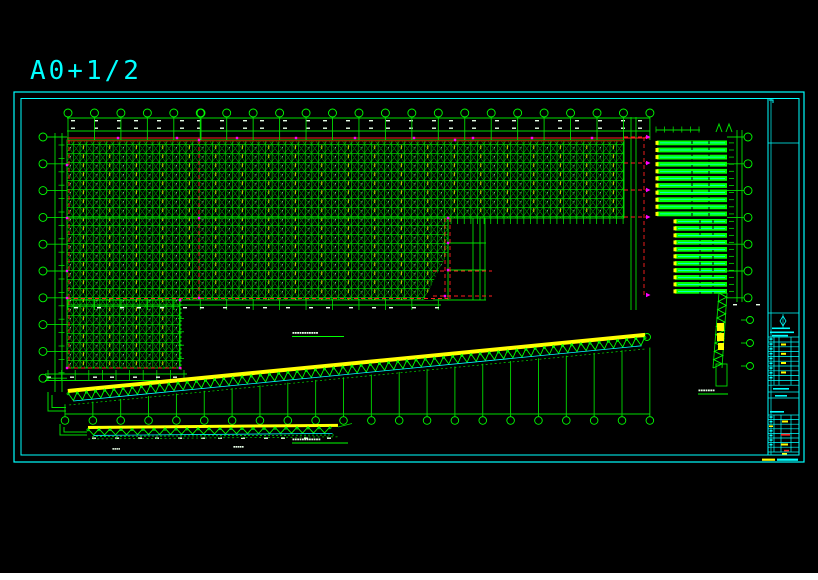  I want to click on title-block-row-label, so click(771, 431).